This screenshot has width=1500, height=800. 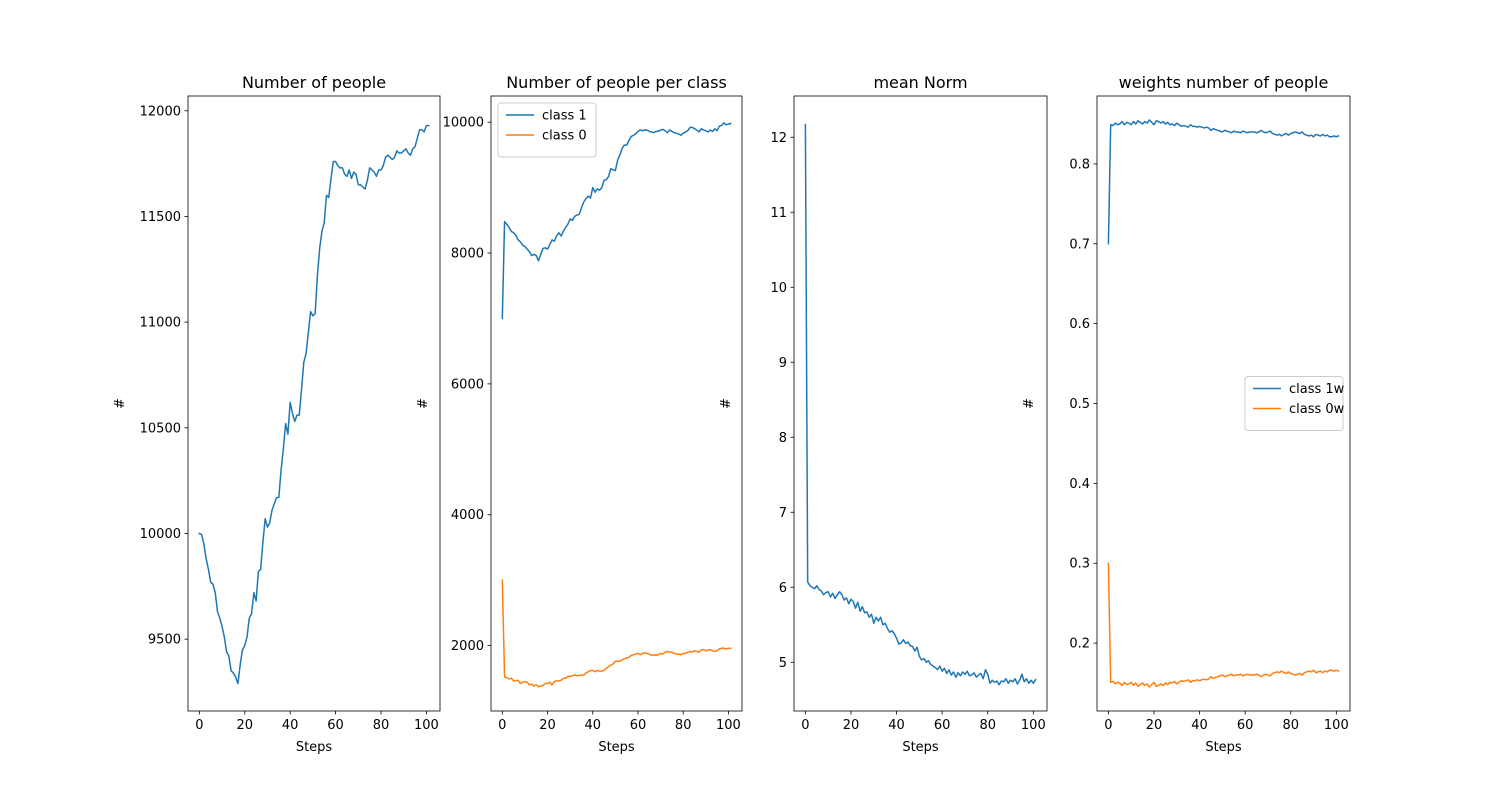 What do you see at coordinates (1223, 625) in the screenshot?
I see `series-line-class-0w` at bounding box center [1223, 625].